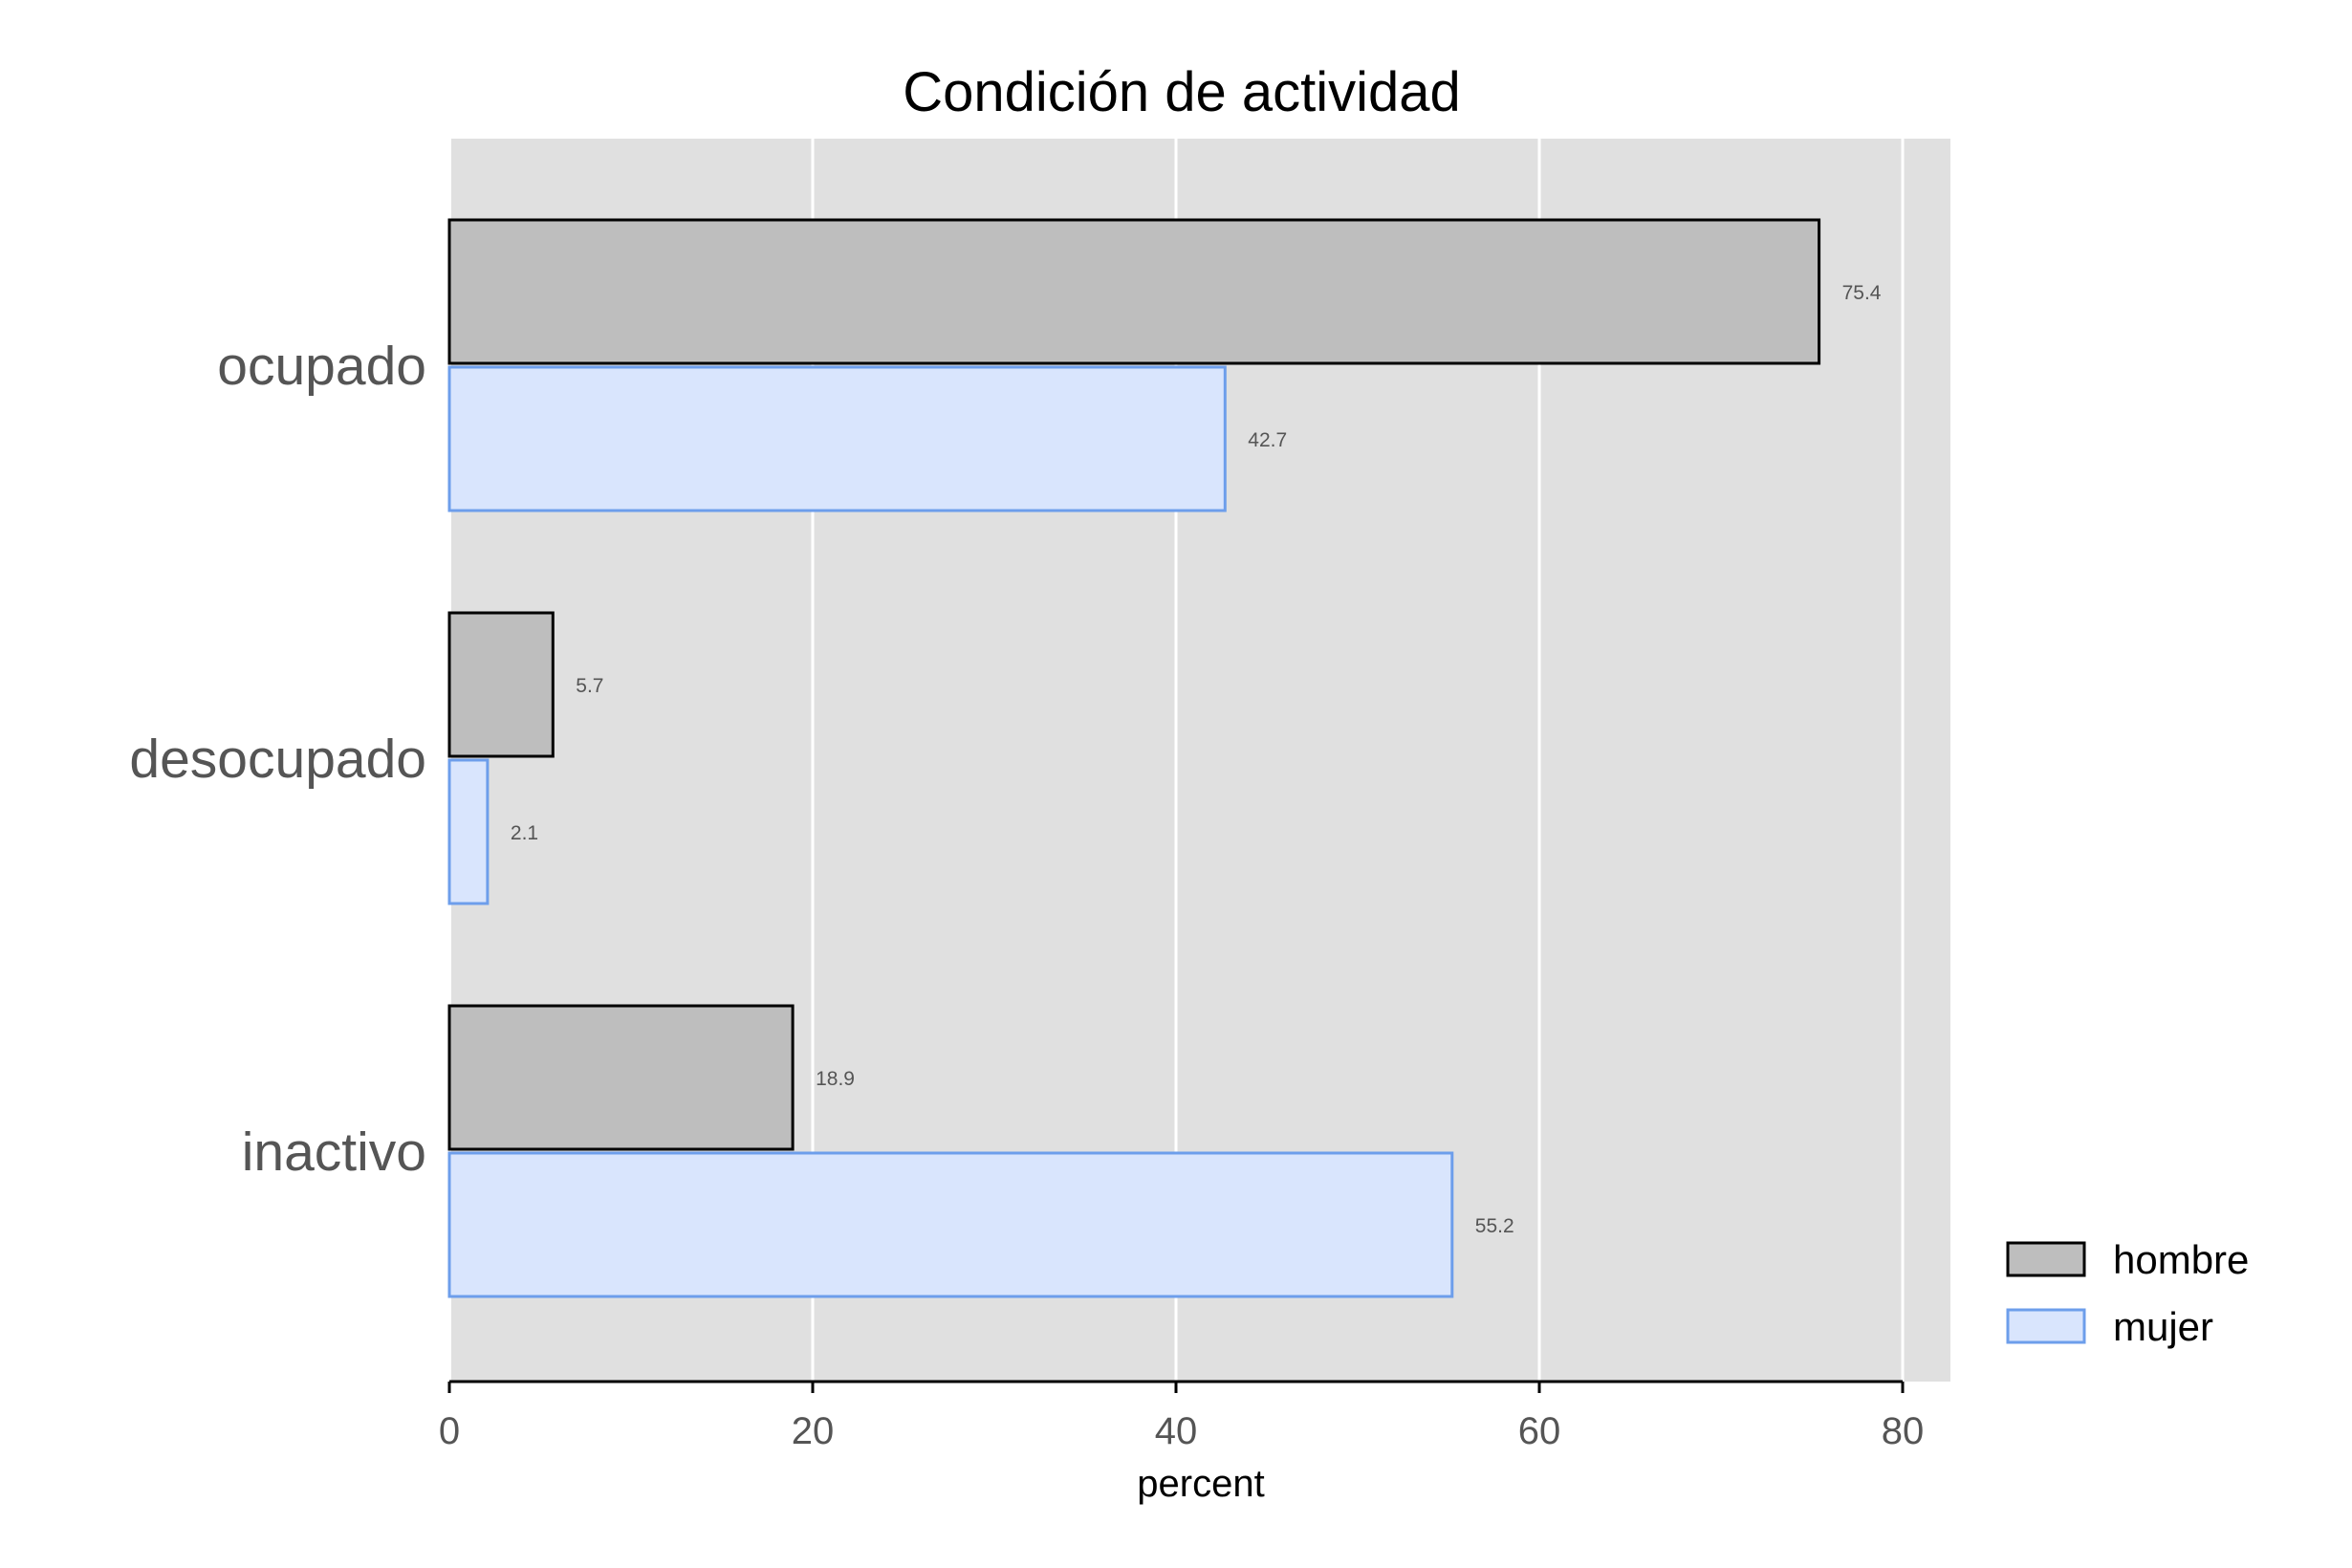  I want to click on x-axis: 0 20 40 60 80, so click(1182, 1416).